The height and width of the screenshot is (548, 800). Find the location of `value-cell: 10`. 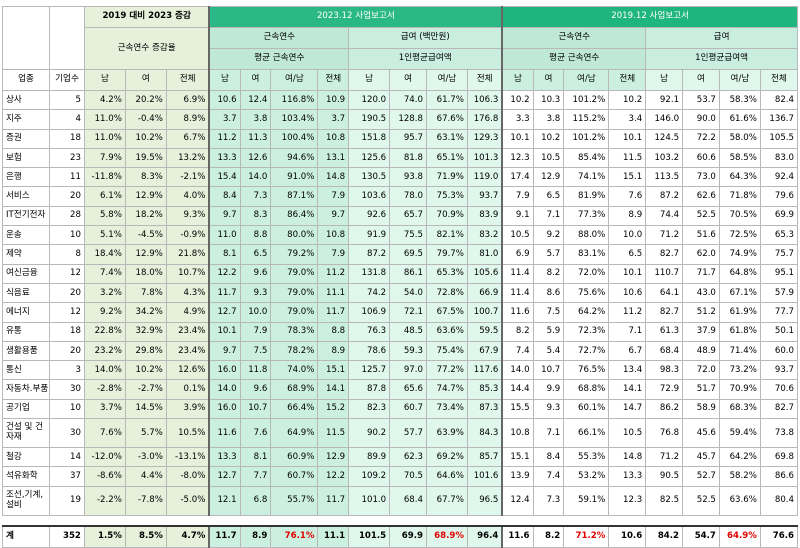

value-cell: 10 is located at coordinates (67, 235).